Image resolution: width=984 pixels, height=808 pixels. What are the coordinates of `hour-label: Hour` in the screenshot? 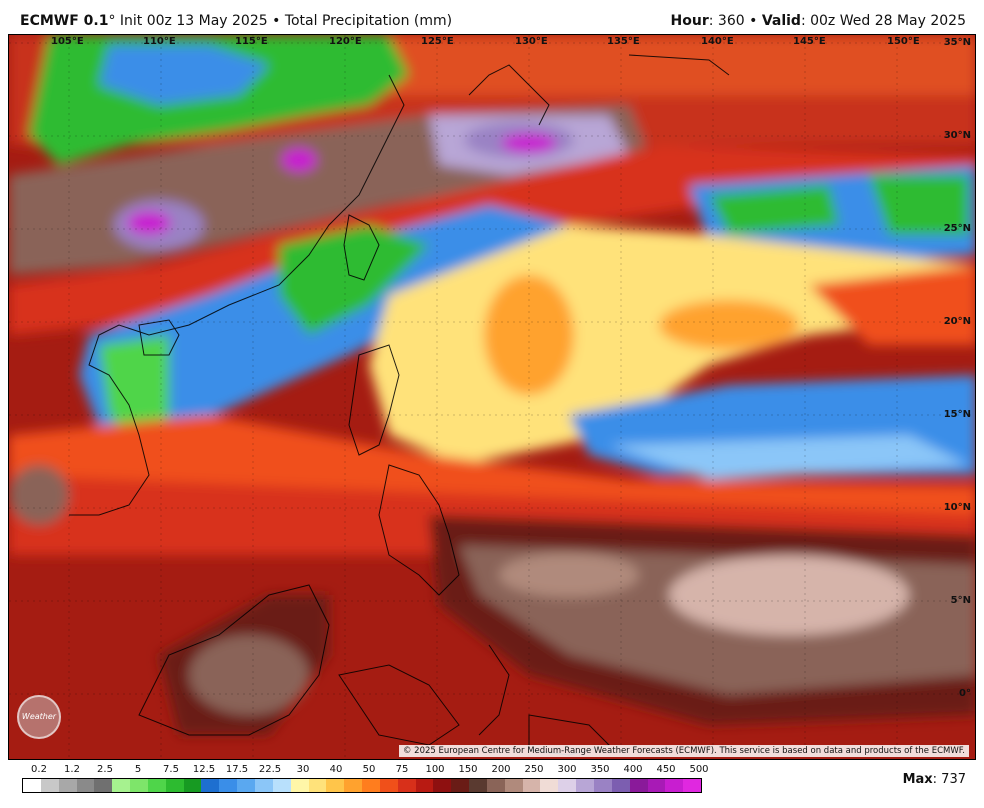 It's located at (689, 21).